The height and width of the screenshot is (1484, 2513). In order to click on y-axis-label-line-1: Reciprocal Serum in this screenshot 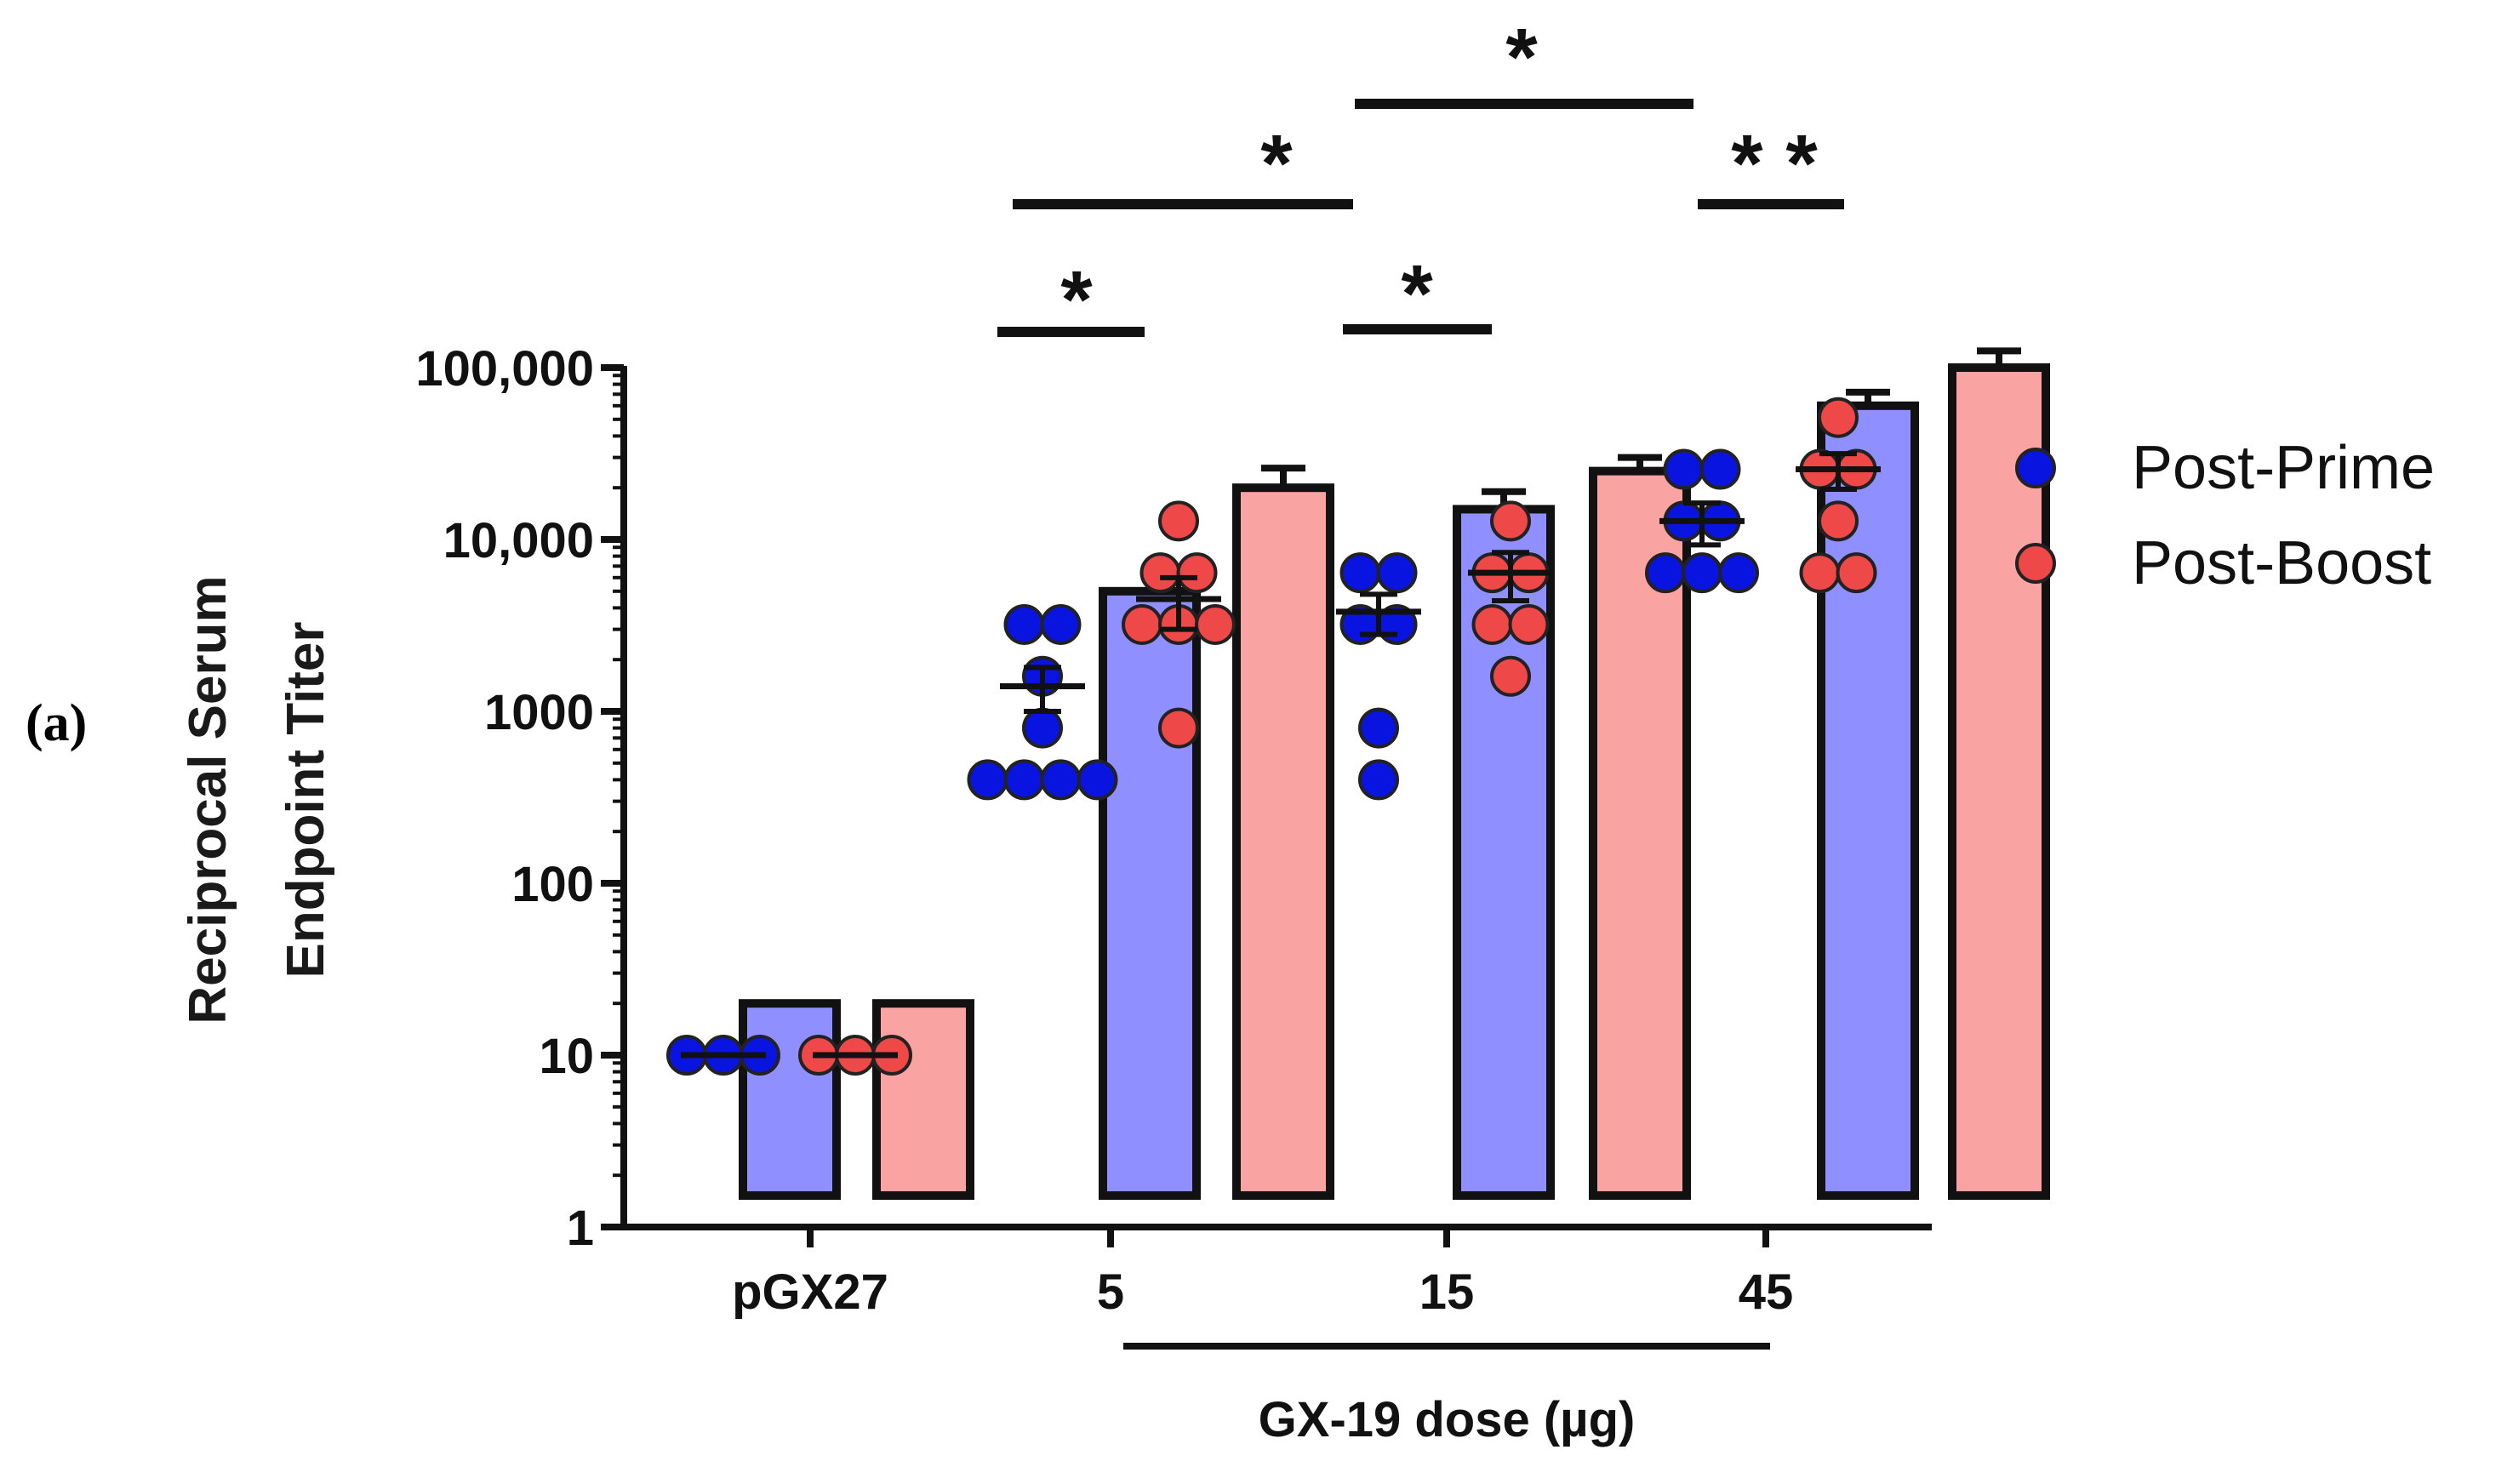, I will do `click(208, 799)`.